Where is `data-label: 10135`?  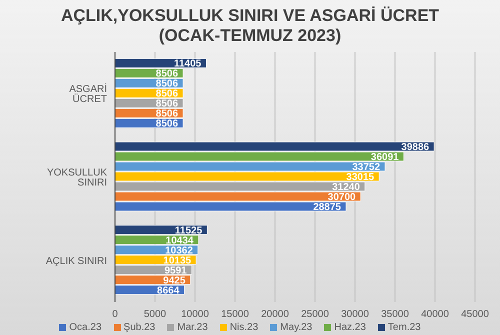
data-label: 10135 is located at coordinates (177, 260).